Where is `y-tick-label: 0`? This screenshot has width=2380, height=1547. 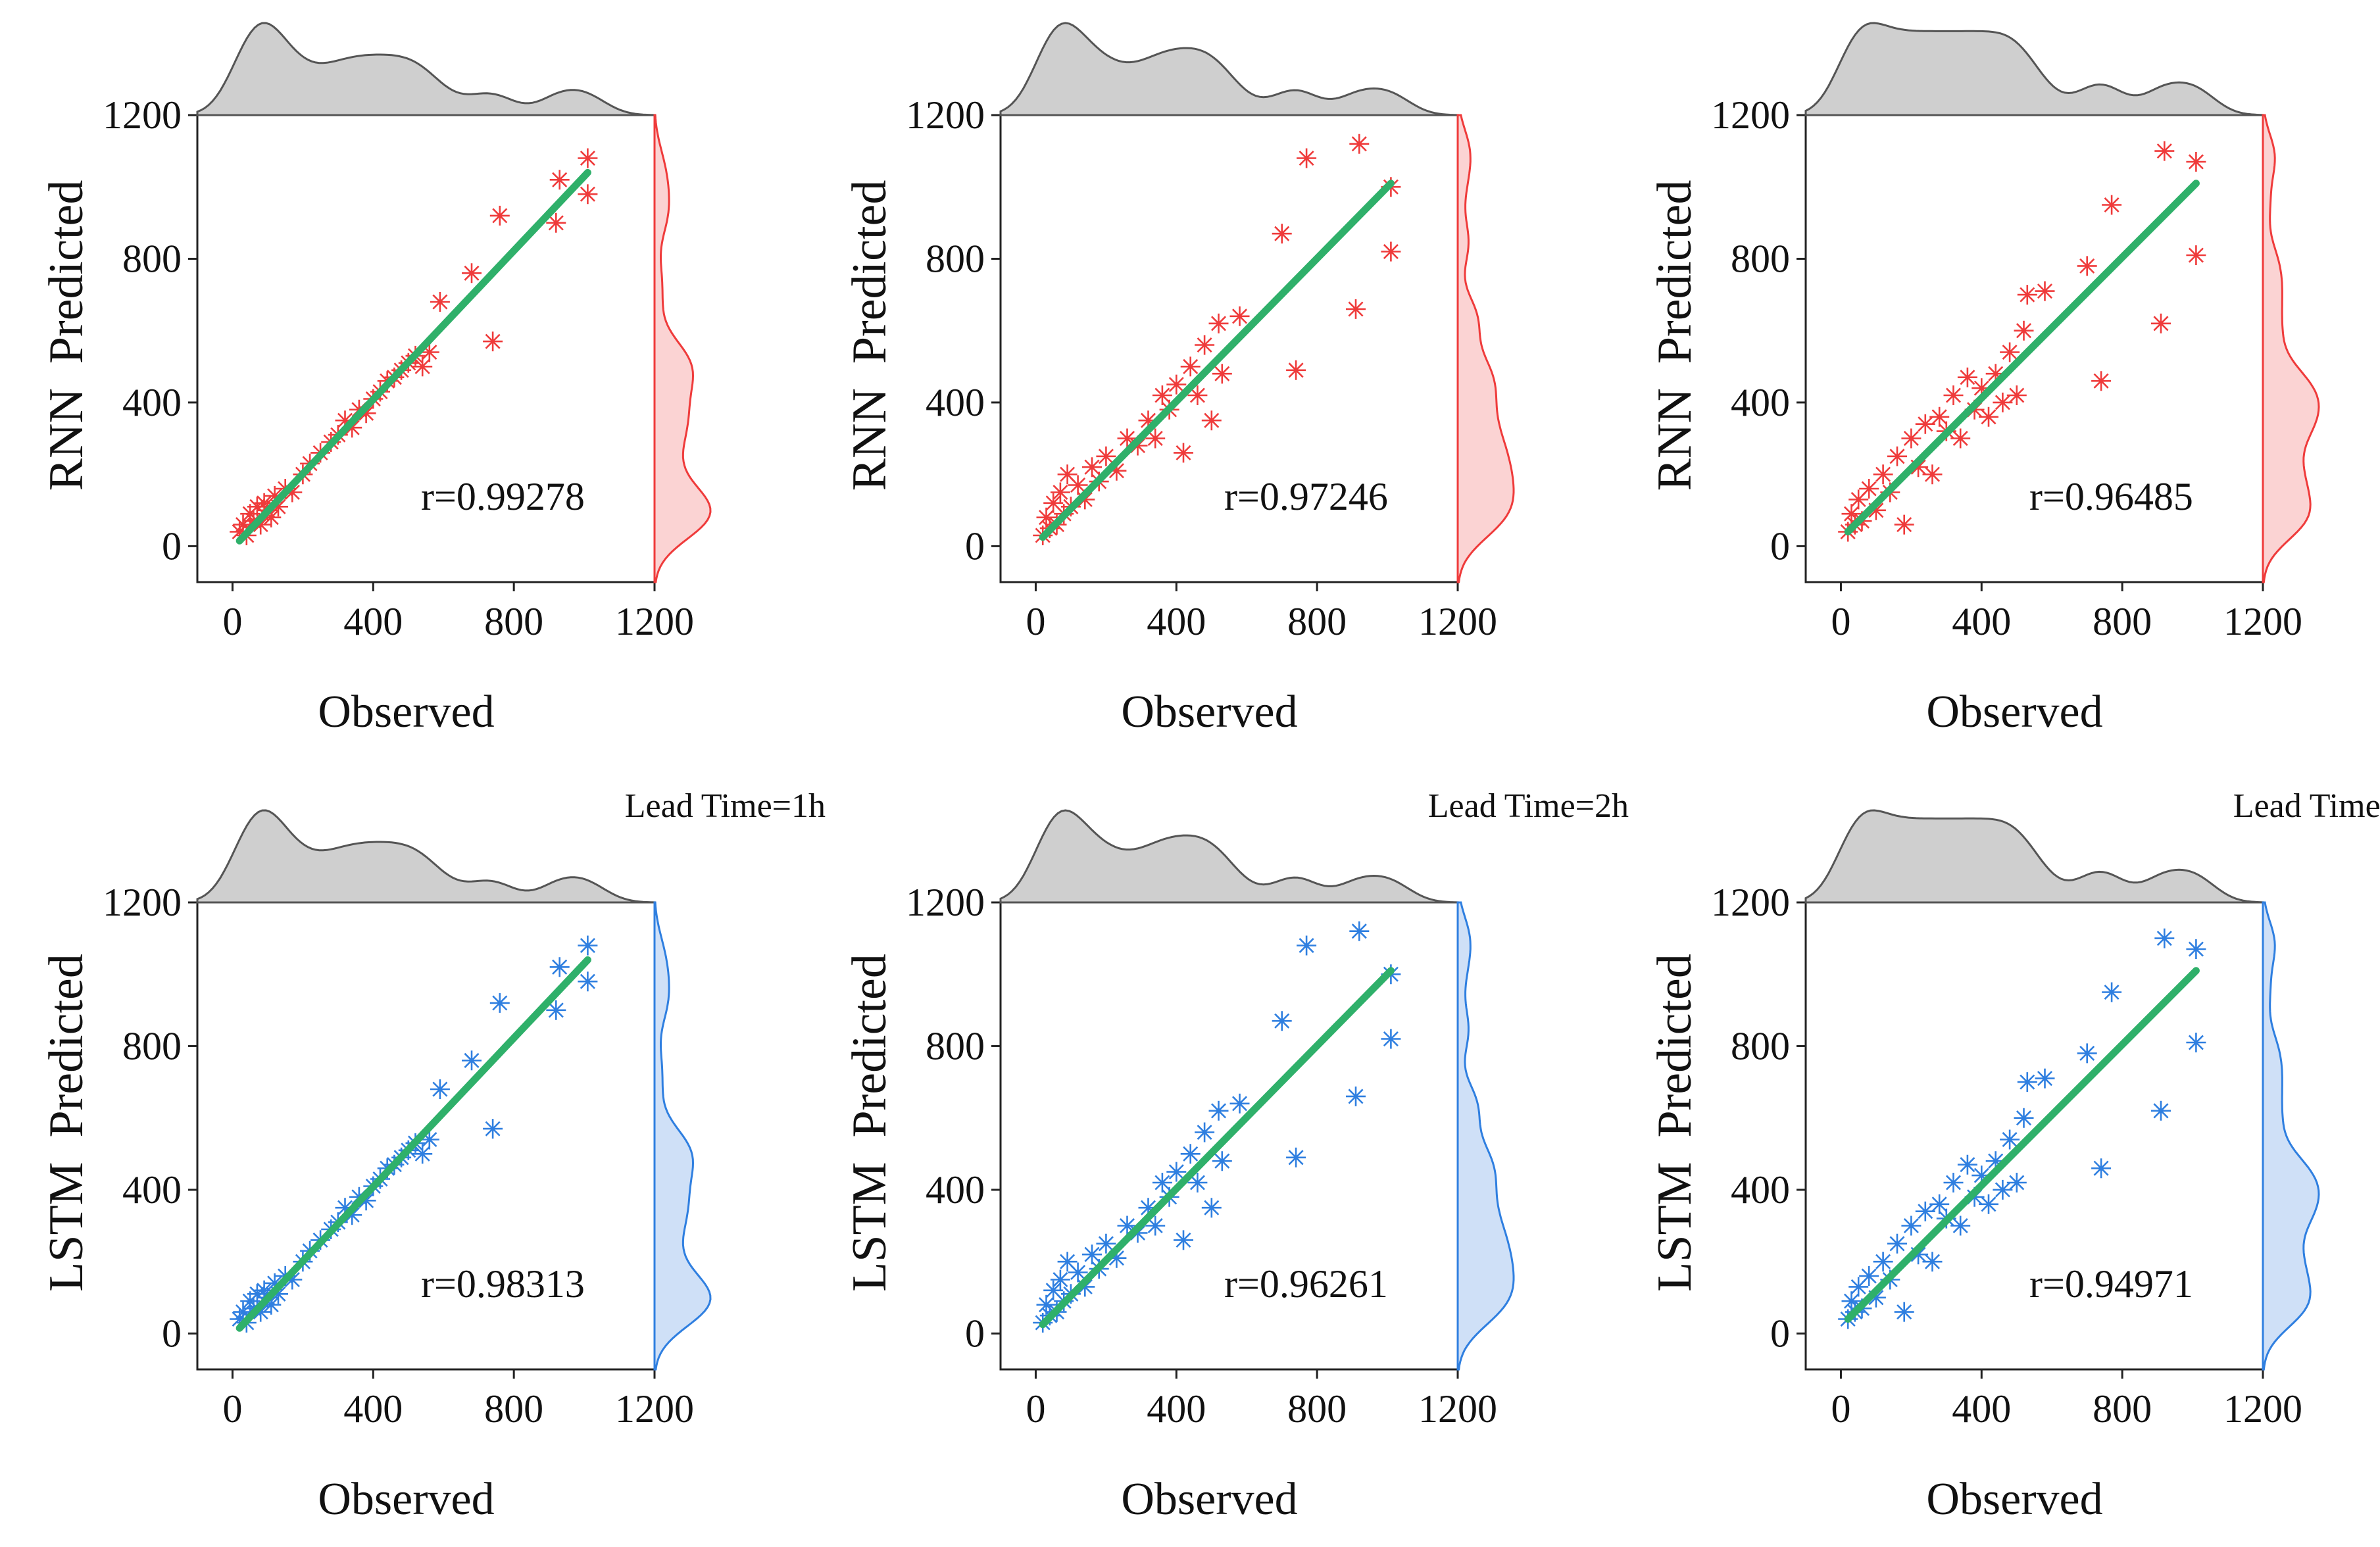
y-tick-label: 0 is located at coordinates (172, 1333).